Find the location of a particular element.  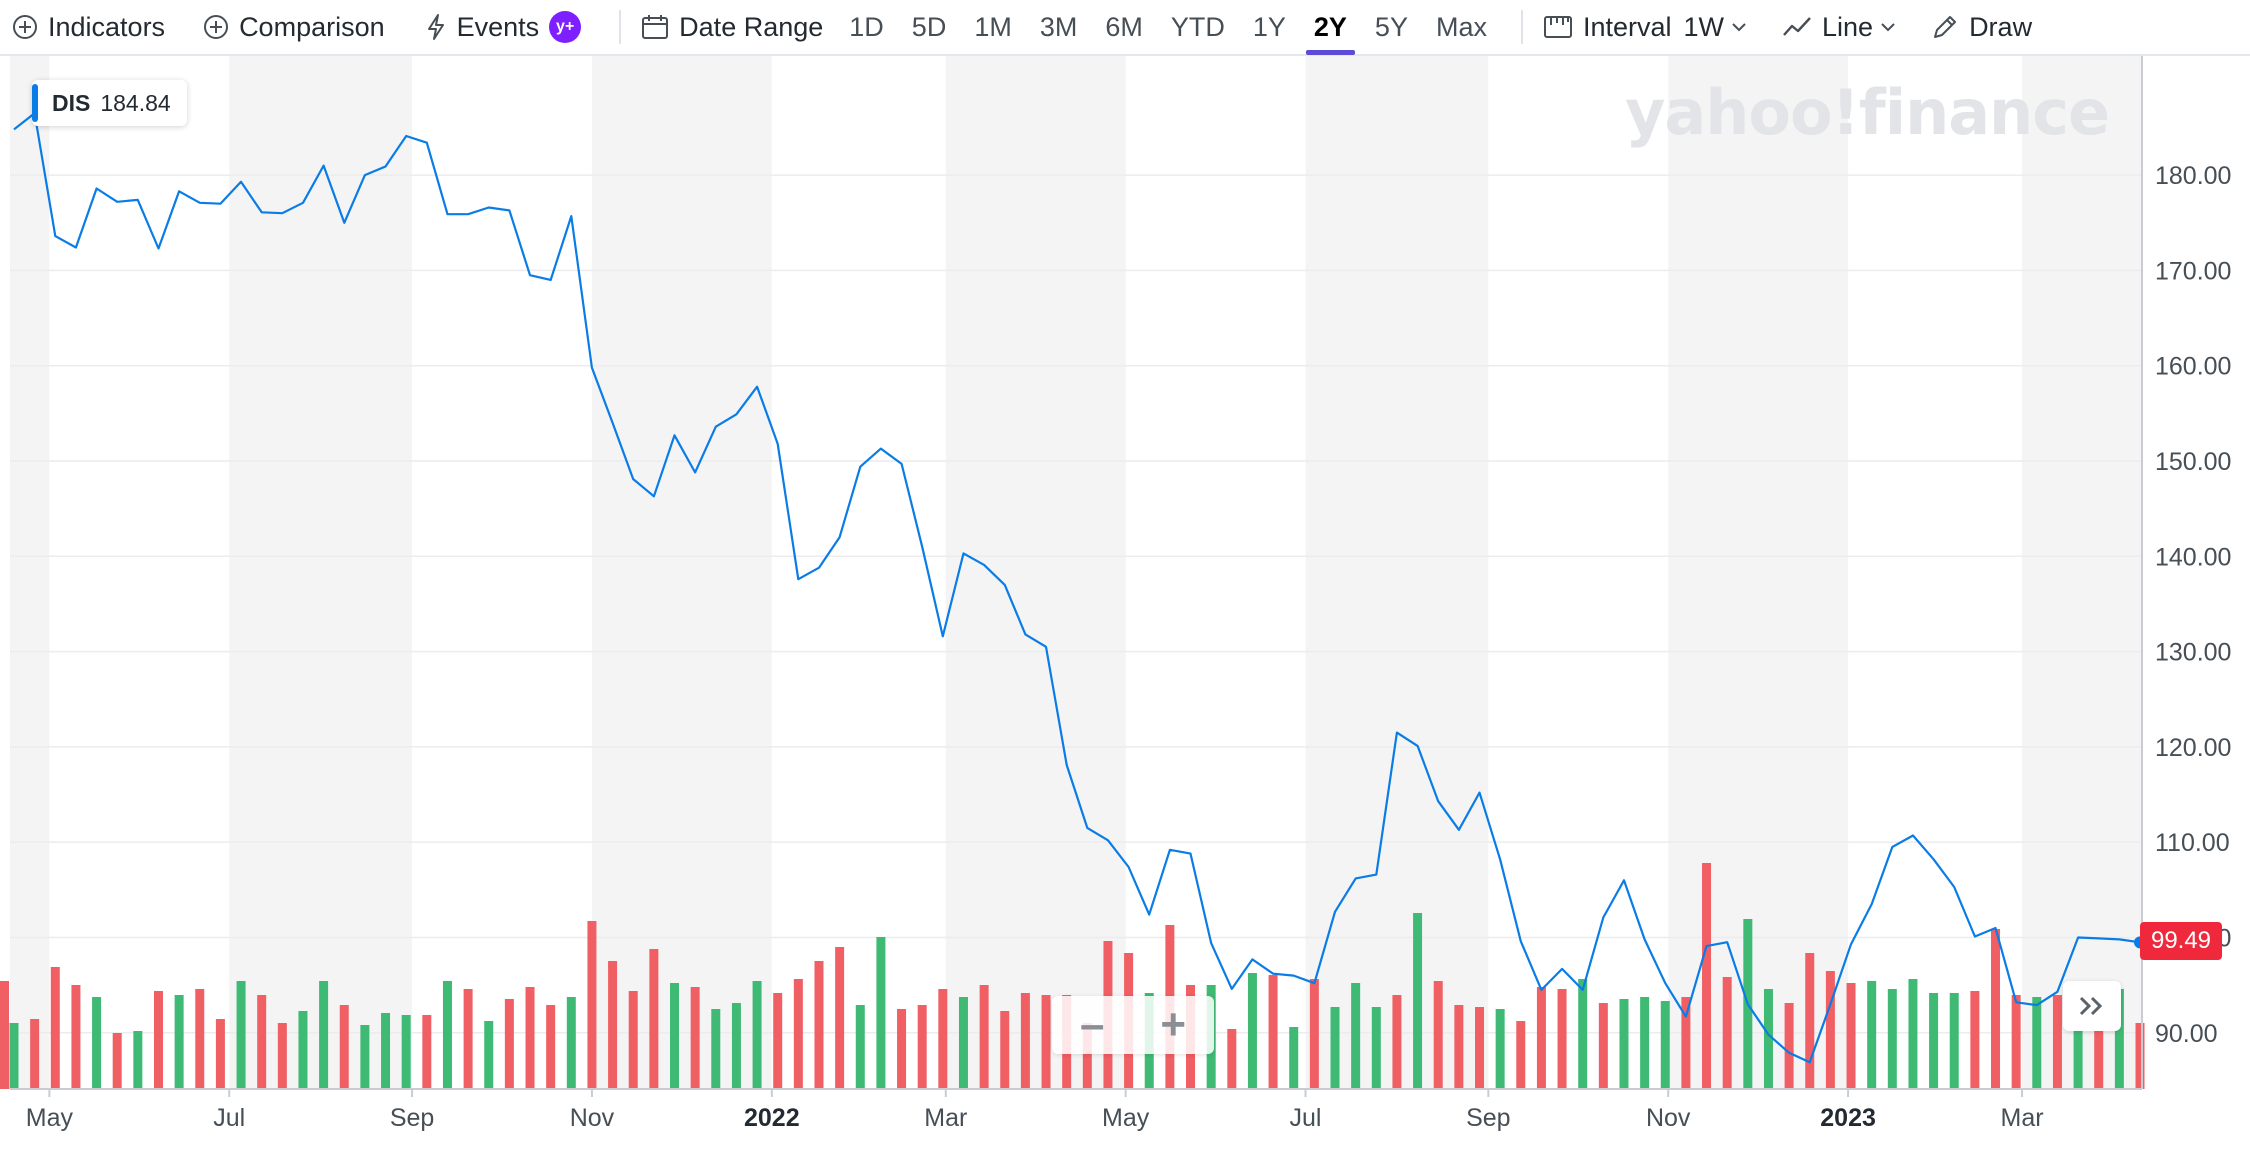

range-6m: 6M is located at coordinates (1124, 26).